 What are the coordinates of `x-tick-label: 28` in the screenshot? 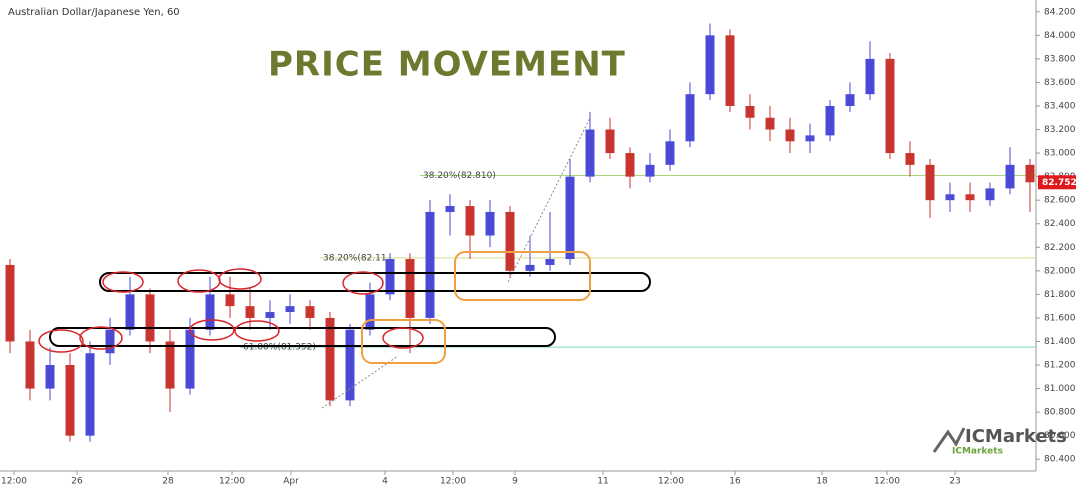 It's located at (168, 482).